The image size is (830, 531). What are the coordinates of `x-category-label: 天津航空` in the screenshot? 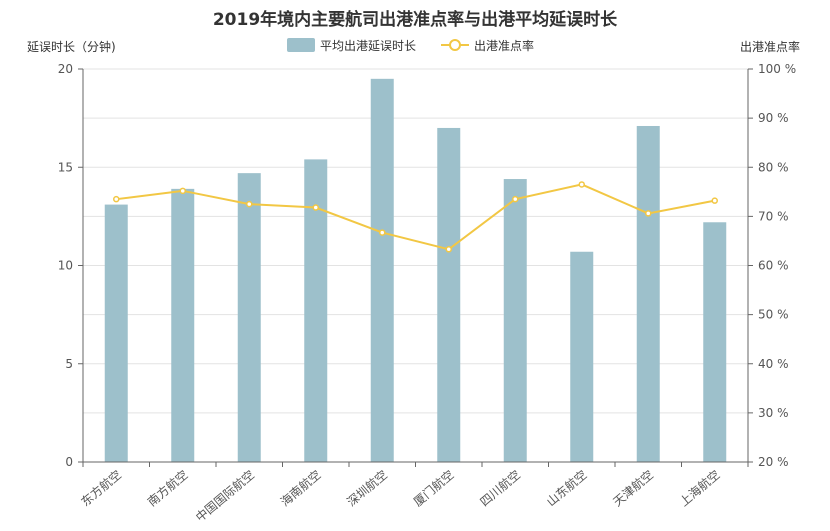 It's located at (633, 488).